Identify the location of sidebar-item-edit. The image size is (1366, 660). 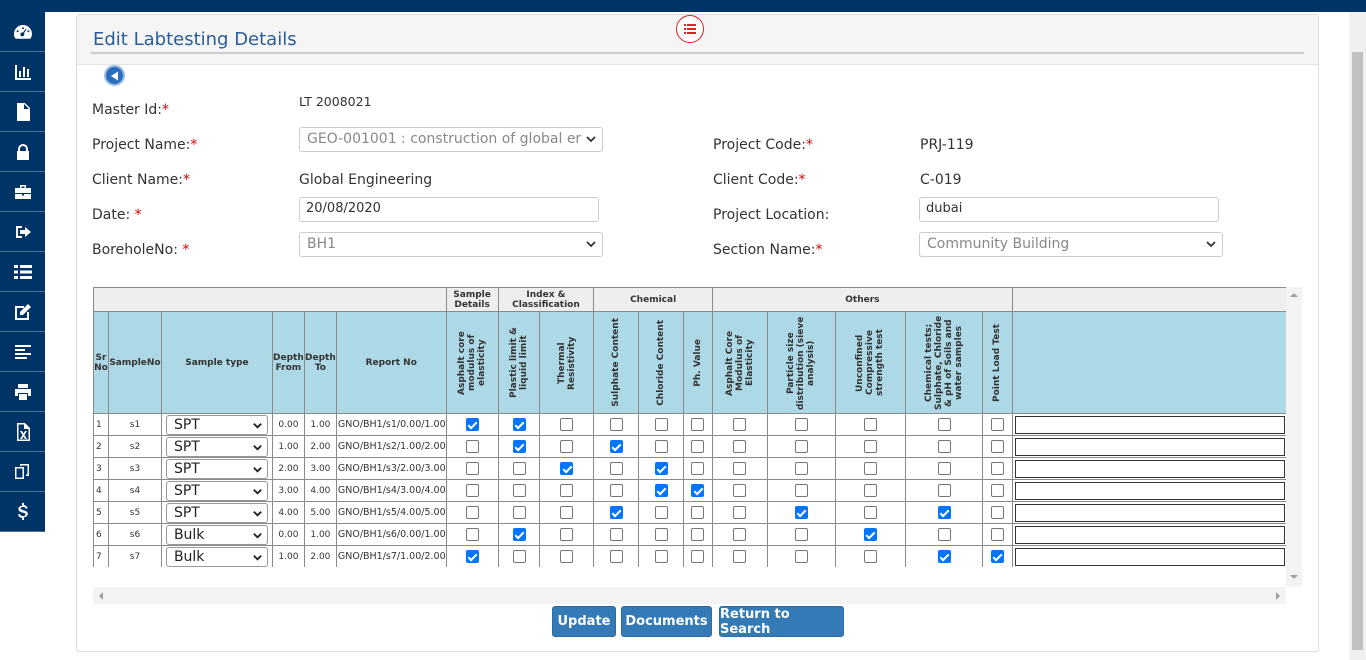
(22, 312).